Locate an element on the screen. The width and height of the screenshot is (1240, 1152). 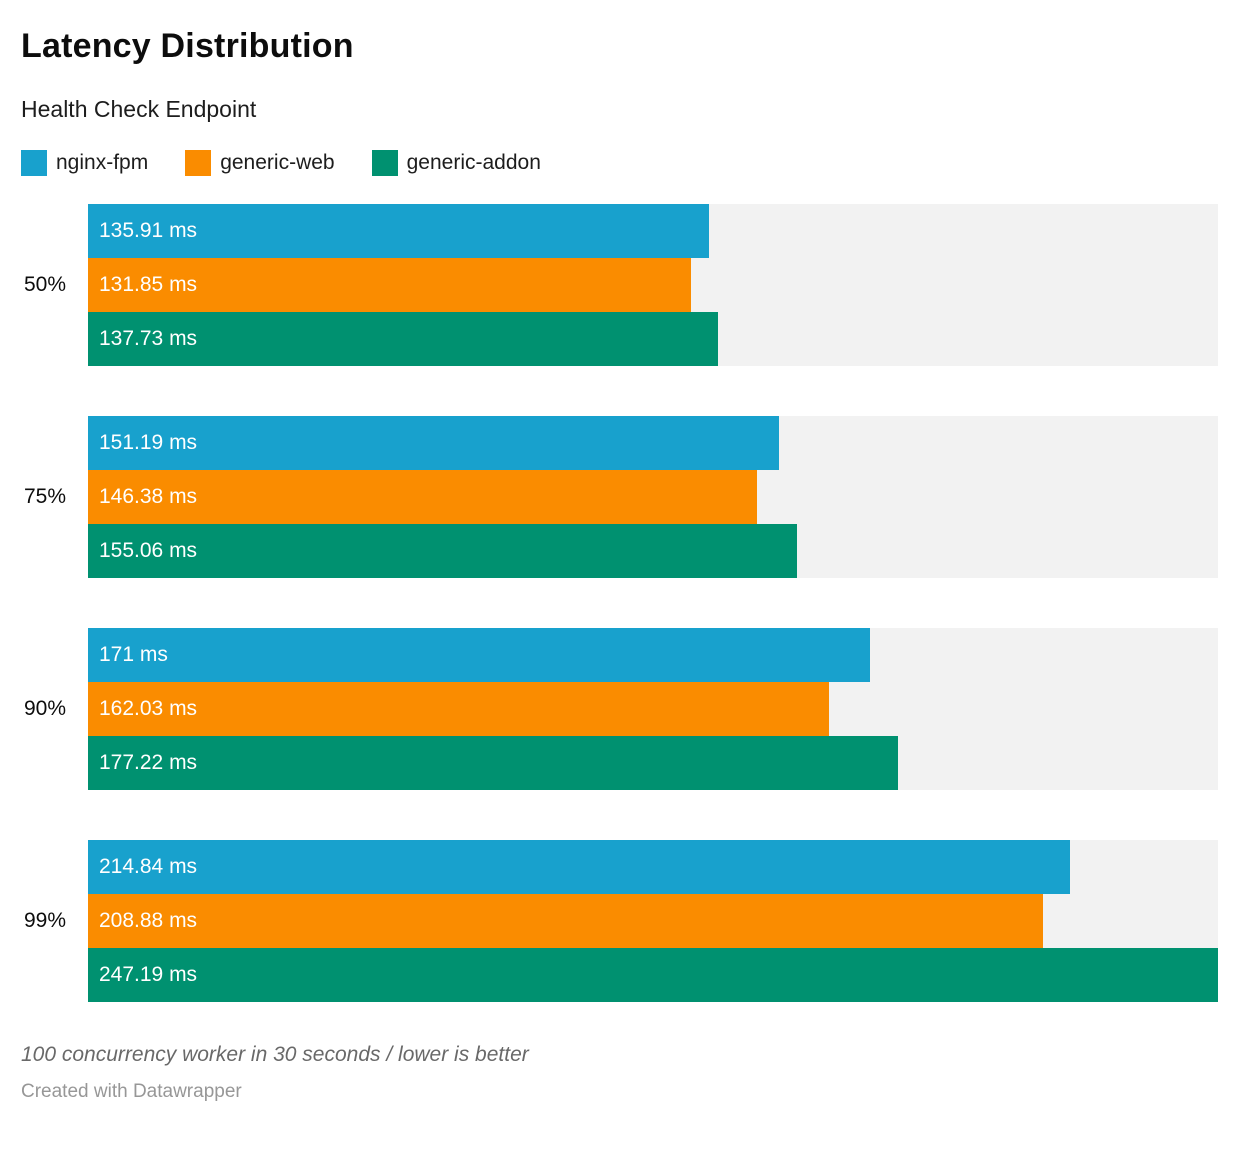
value-label: 214.84 ms is located at coordinates (148, 866).